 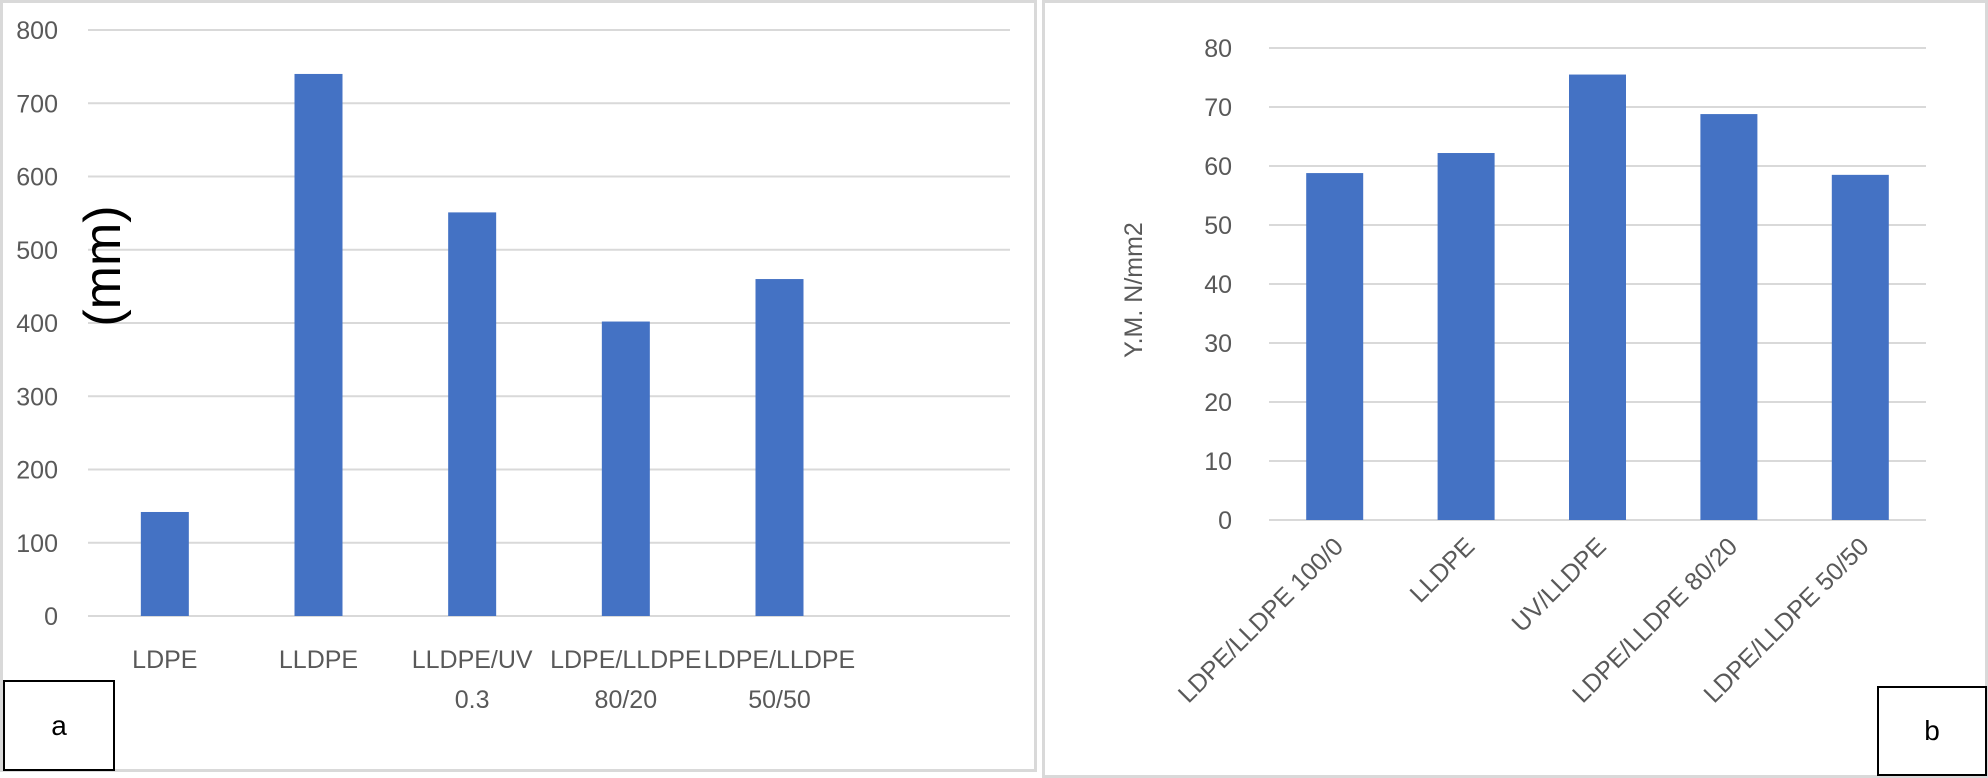 What do you see at coordinates (37, 544) in the screenshot?
I see `y-tick-label: 100` at bounding box center [37, 544].